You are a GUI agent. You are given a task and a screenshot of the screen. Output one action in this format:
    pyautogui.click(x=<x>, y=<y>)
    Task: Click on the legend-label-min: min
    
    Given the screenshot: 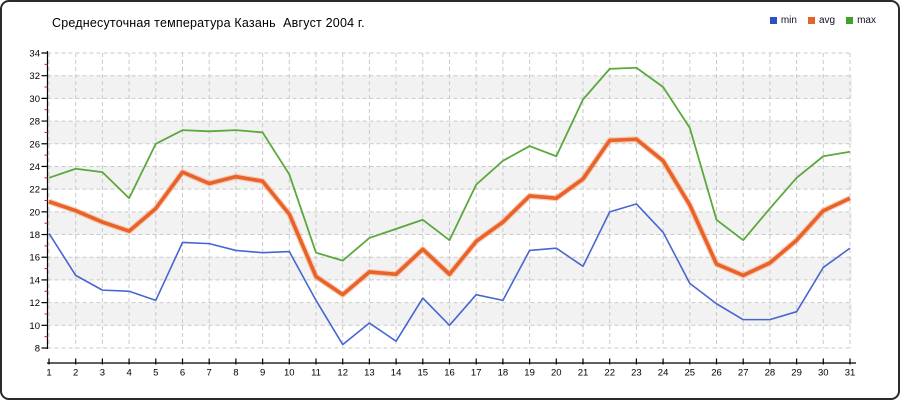 What is the action you would take?
    pyautogui.click(x=788, y=20)
    